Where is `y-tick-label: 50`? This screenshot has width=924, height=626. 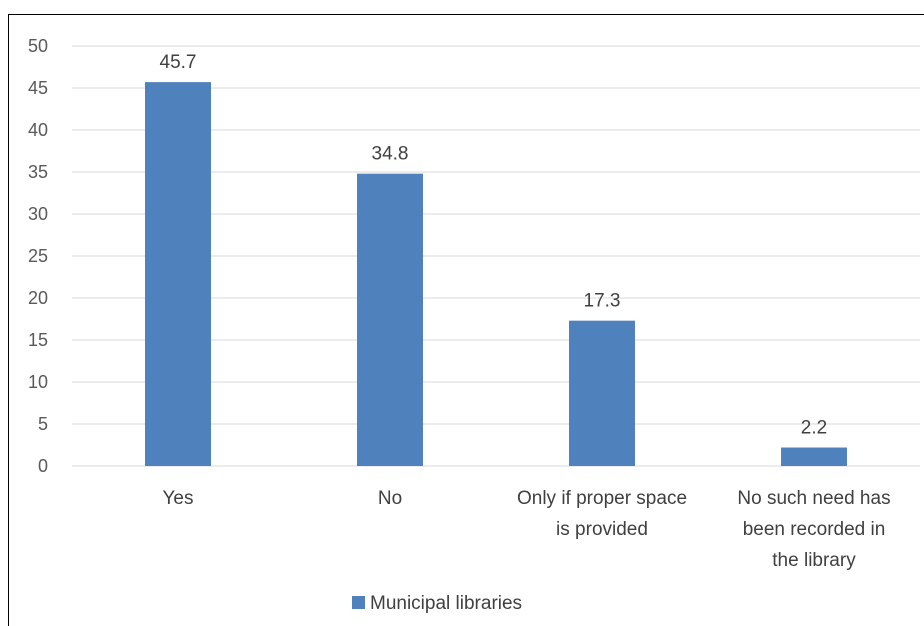 y-tick-label: 50 is located at coordinates (38, 46).